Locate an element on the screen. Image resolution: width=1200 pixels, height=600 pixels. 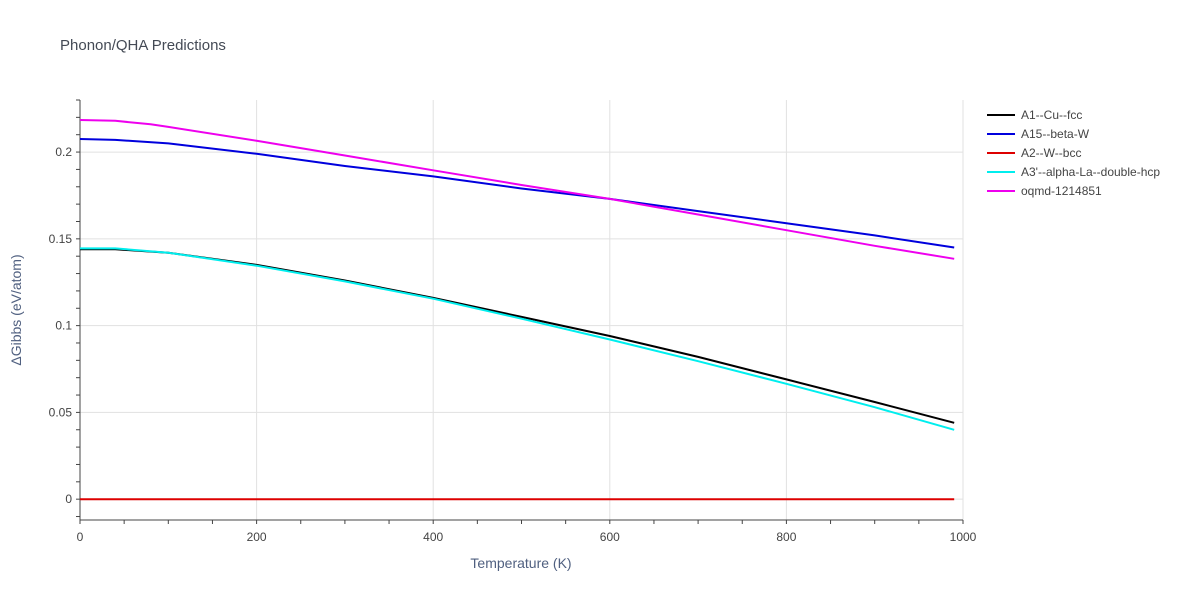
y-tick-label: 0.05 is located at coordinates (61, 412).